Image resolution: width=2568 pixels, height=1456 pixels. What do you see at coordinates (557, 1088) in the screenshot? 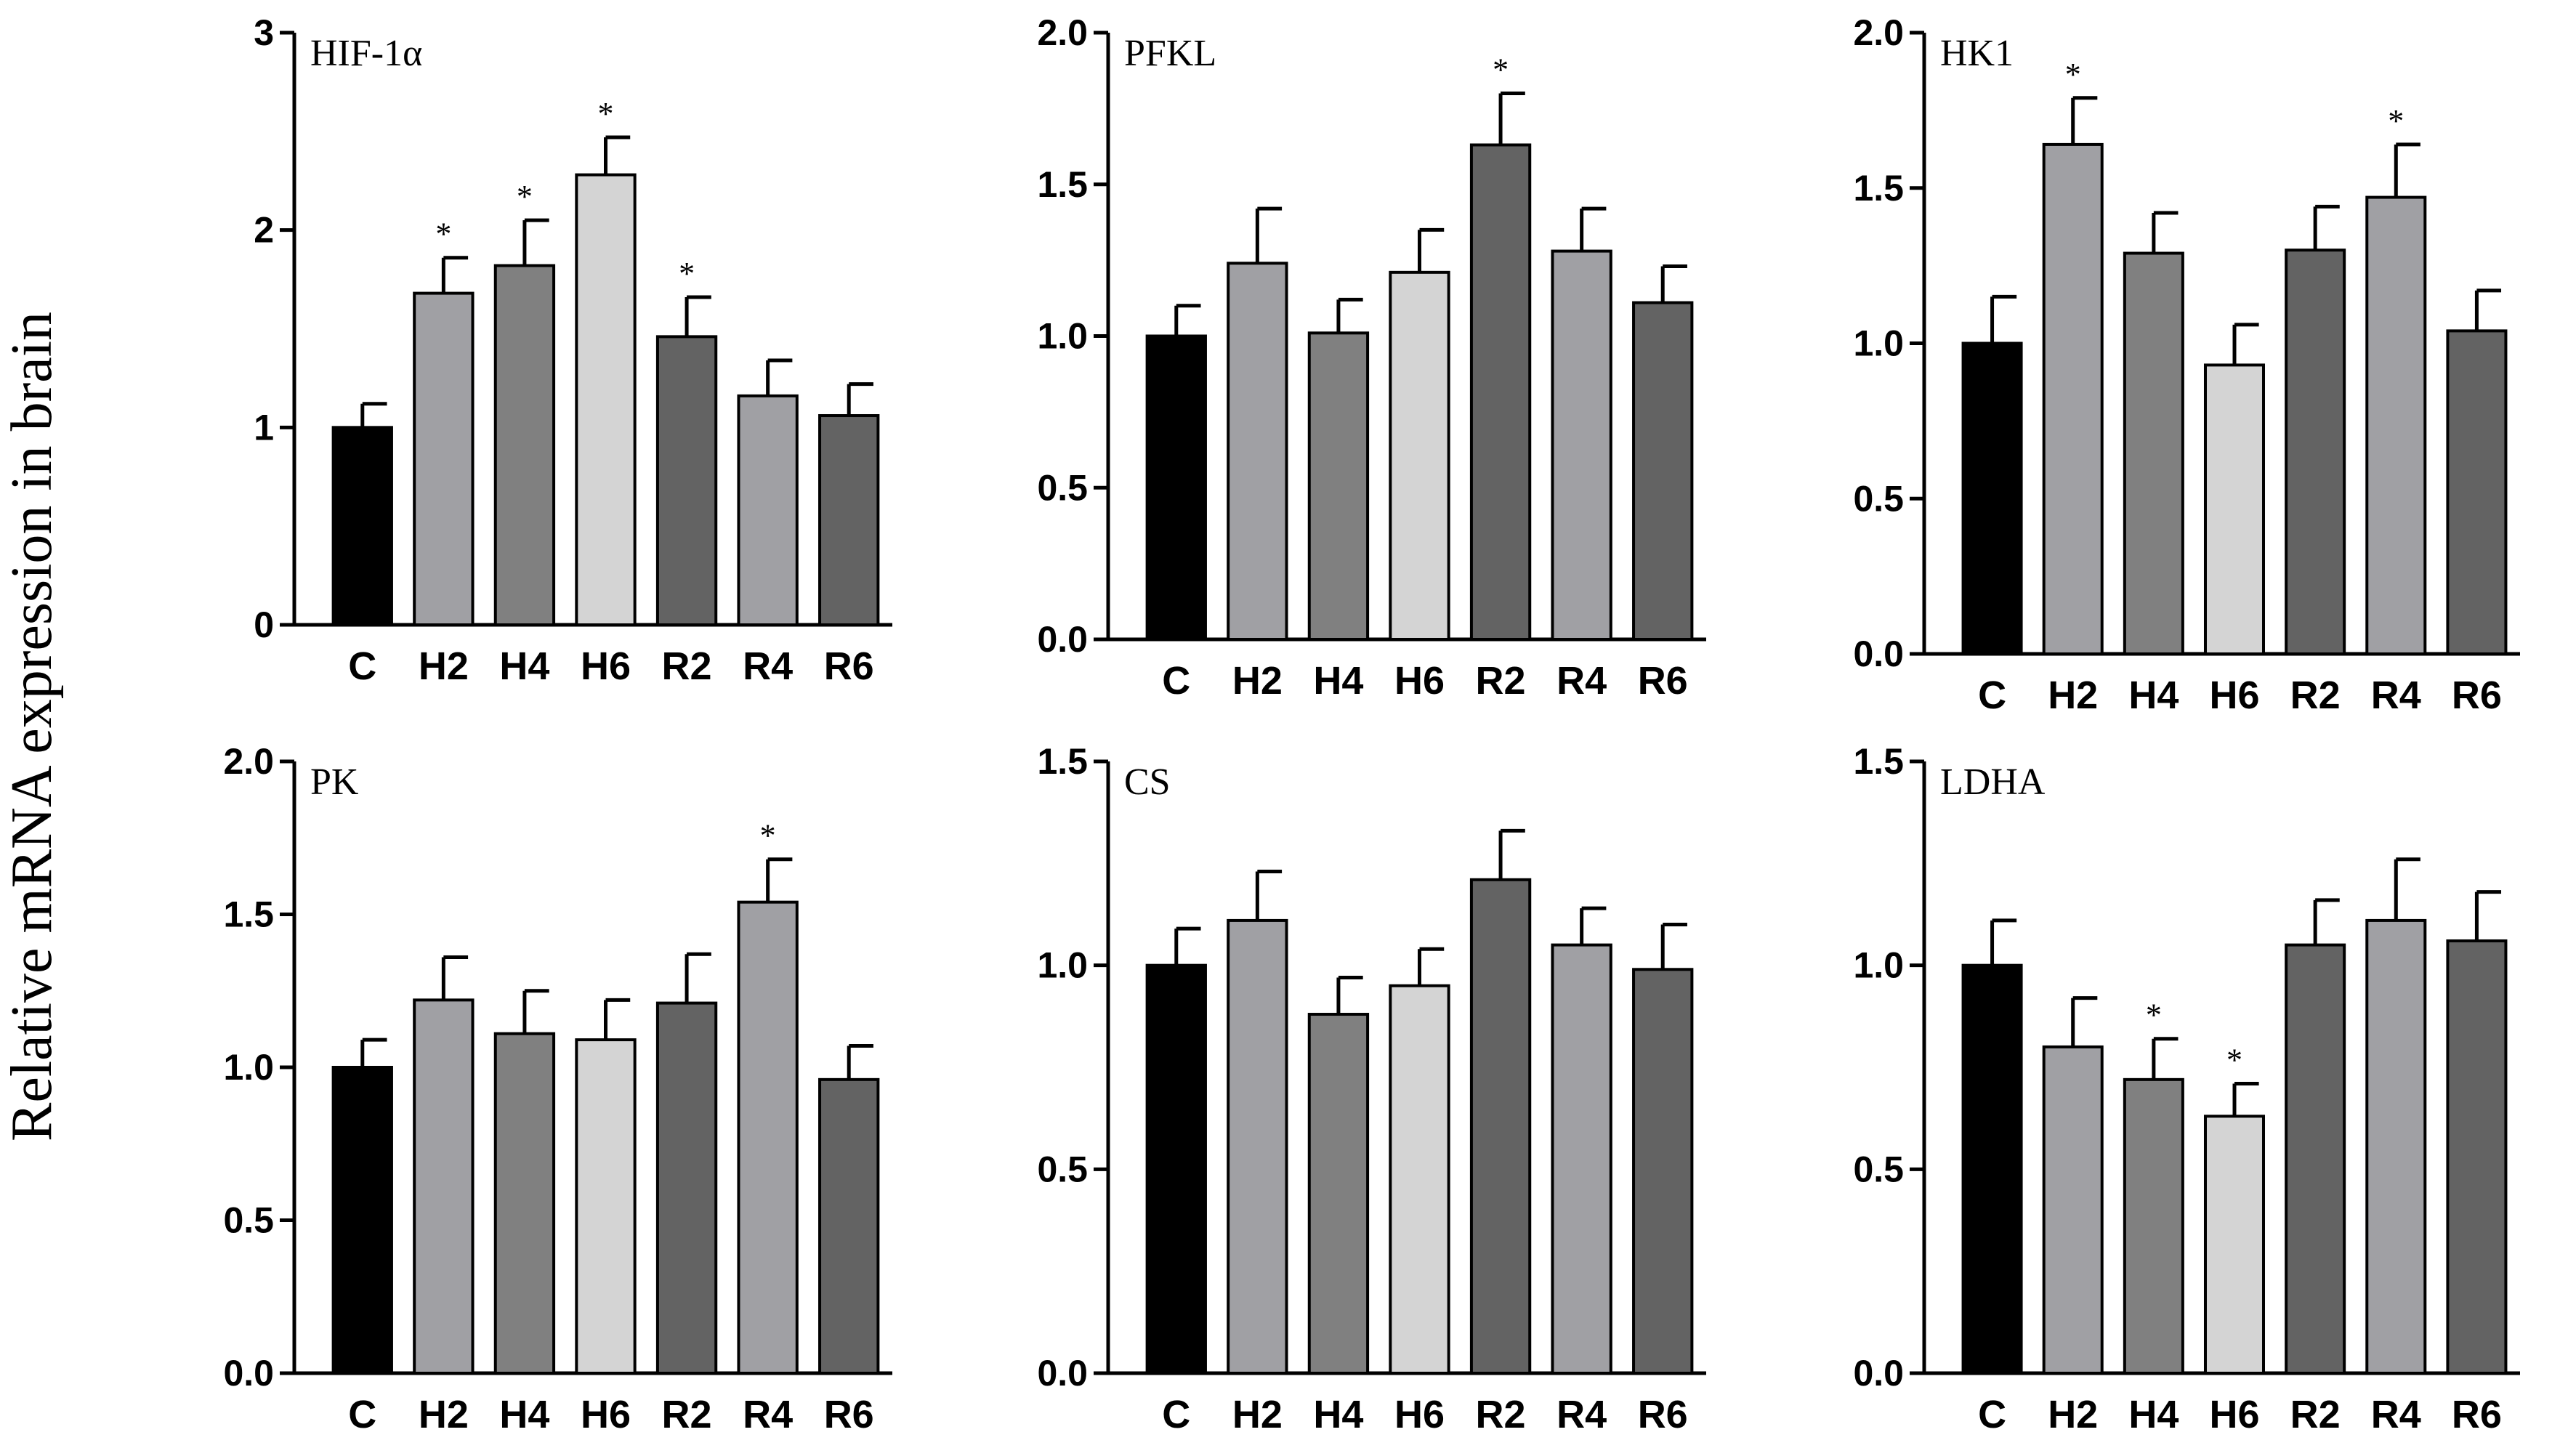
I see `panel-pk: 0.0 0.5 1.0 1.5 2.0 PK C H2 H4 H6 R2 * R4 R6` at bounding box center [557, 1088].